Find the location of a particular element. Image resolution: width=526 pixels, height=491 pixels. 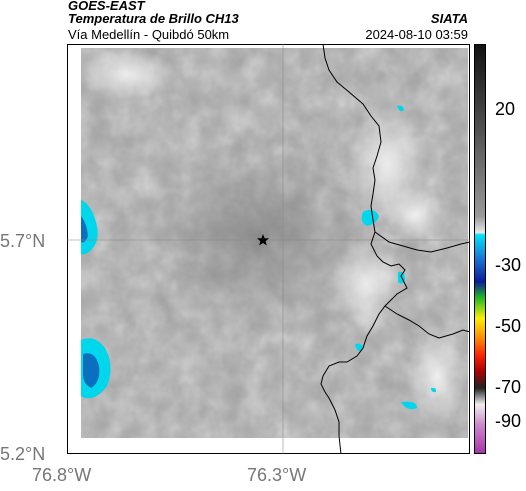

colorbar is located at coordinates (480, 249).